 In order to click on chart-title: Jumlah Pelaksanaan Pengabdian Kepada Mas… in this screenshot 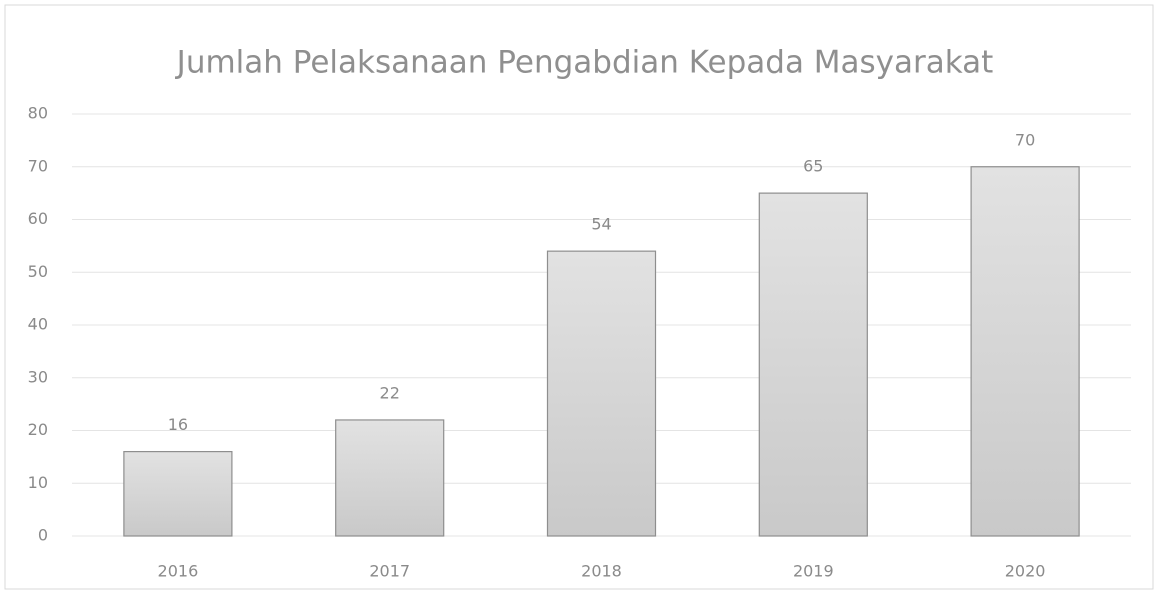, I will do `click(584, 63)`.